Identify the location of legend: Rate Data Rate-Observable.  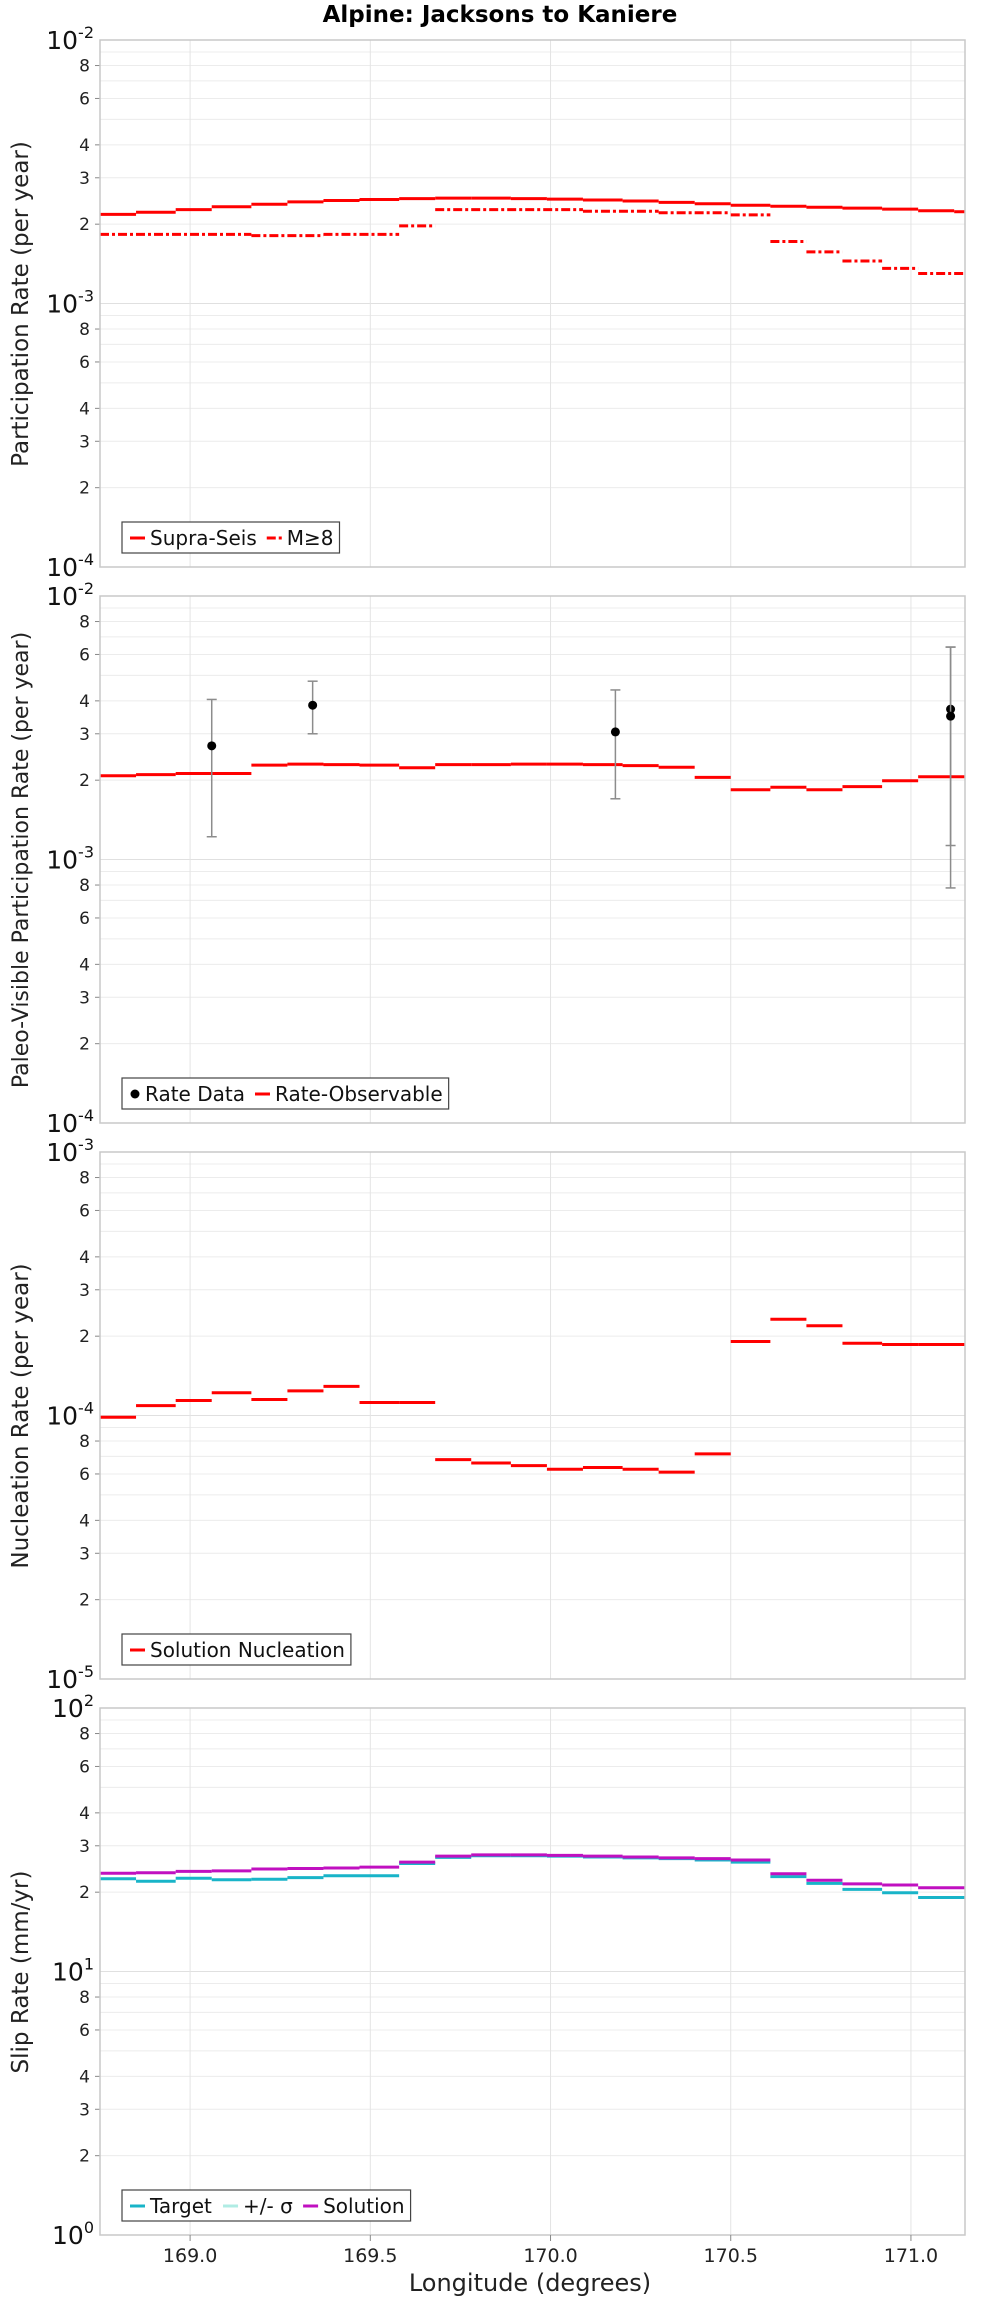
(285, 1093).